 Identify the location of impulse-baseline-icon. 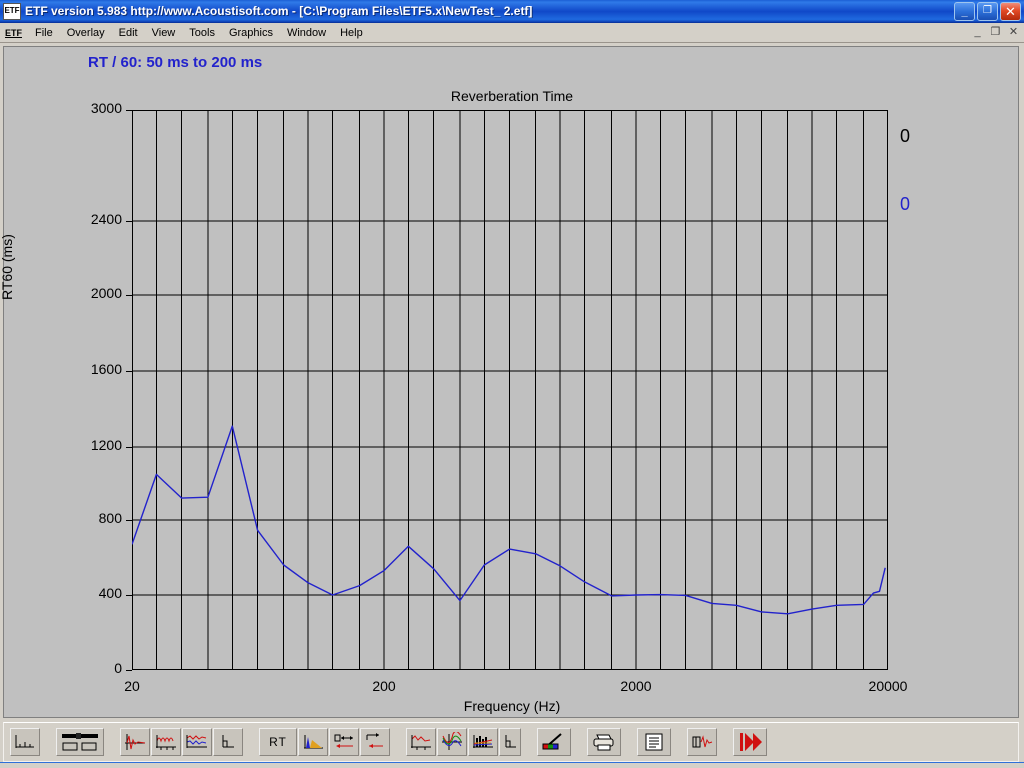
(24, 741).